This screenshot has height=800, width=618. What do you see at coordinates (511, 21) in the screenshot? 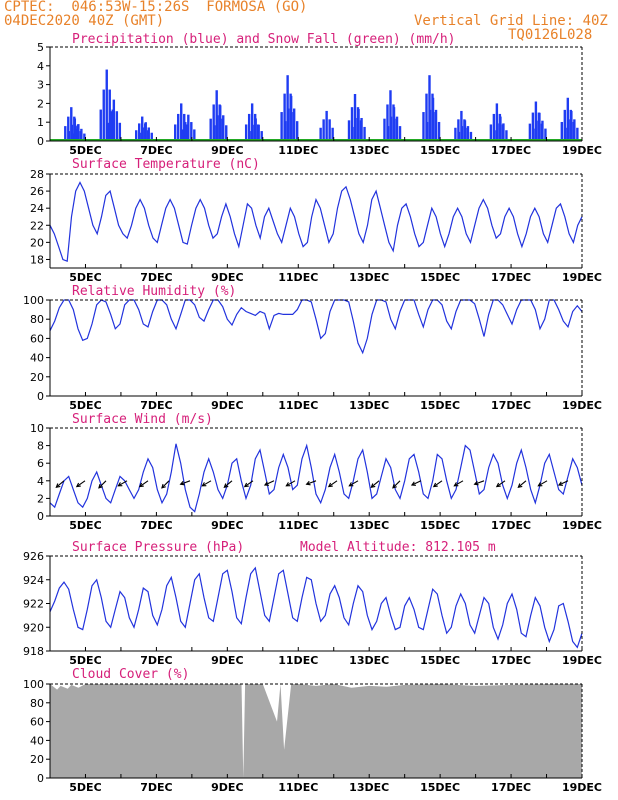
I see `grid-line-note: Vertical Grid Line: 40Z` at bounding box center [511, 21].